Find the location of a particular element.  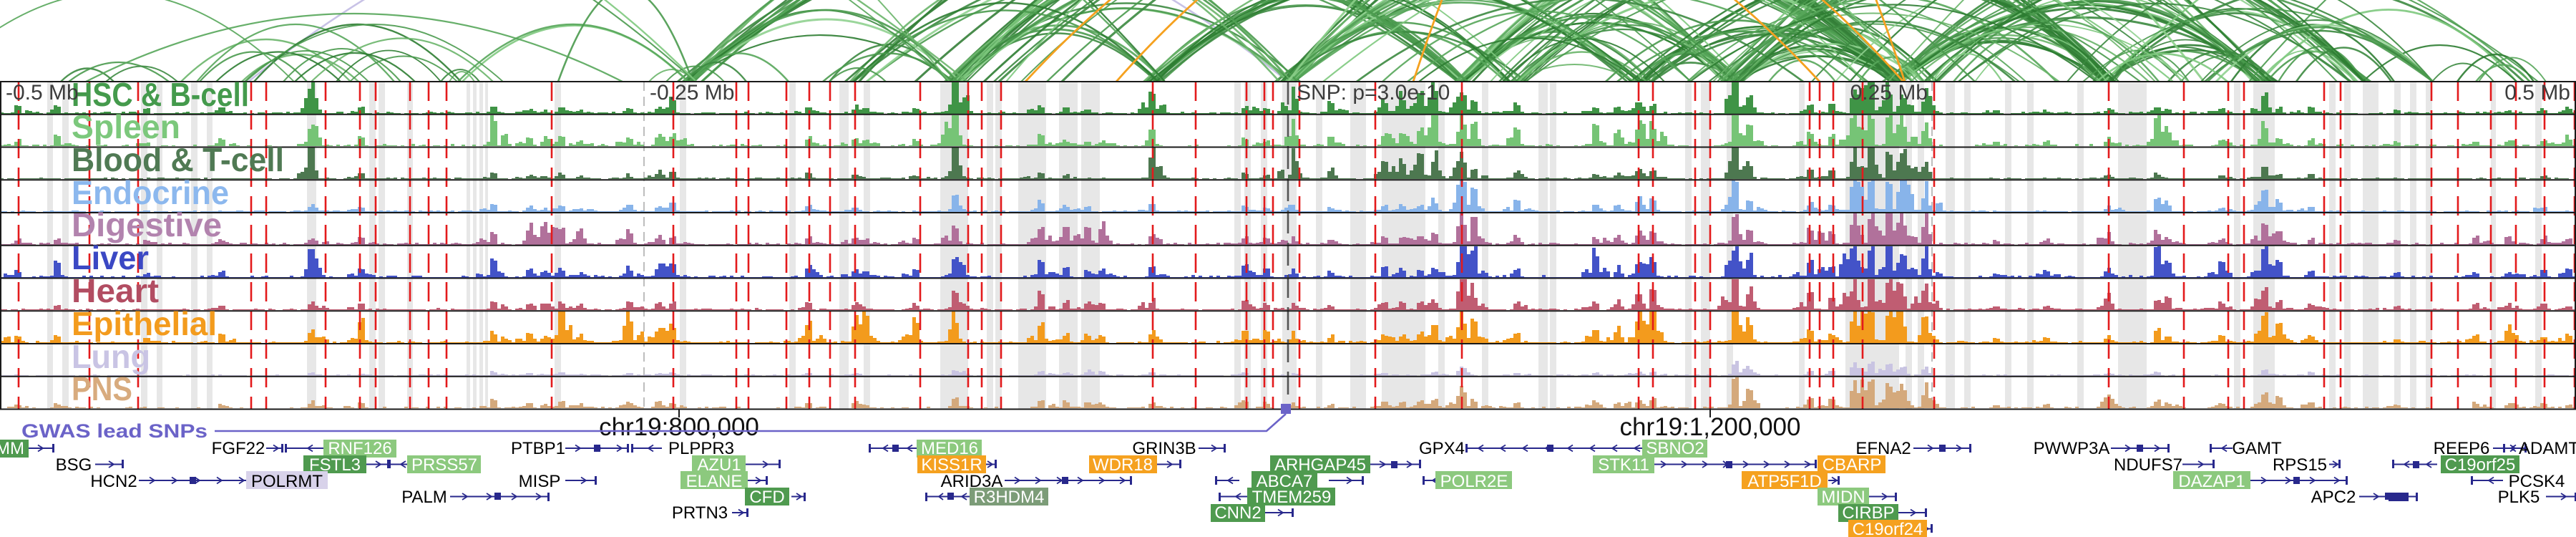

svg-text: DAZAP1 is located at coordinates (2211, 481).